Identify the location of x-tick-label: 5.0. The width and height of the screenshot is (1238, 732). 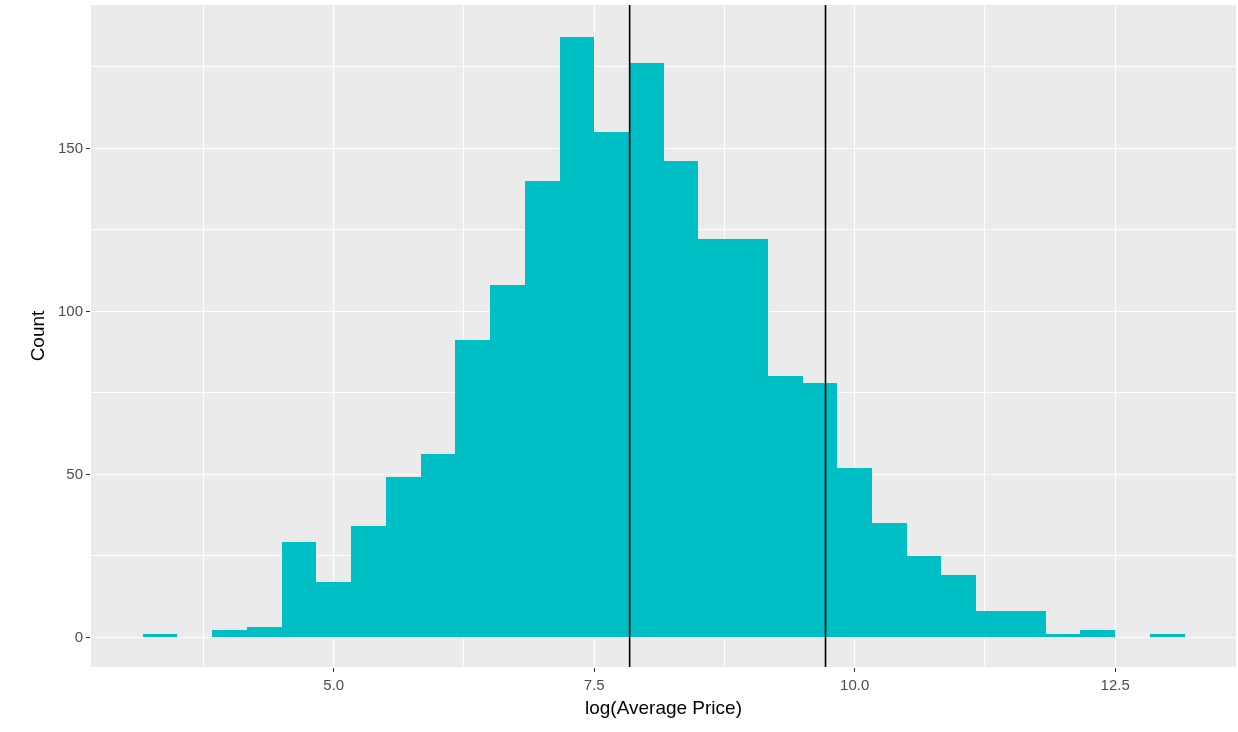
(334, 684).